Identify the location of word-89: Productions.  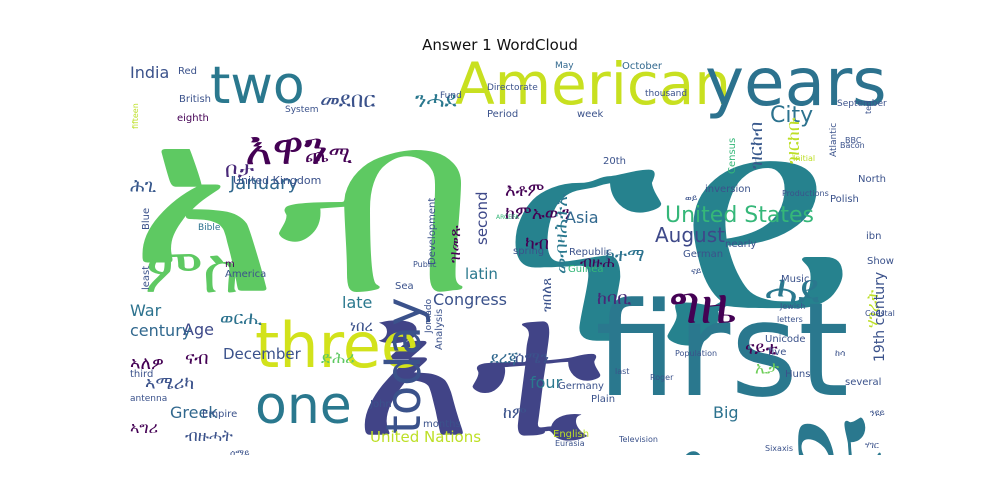
(805, 193).